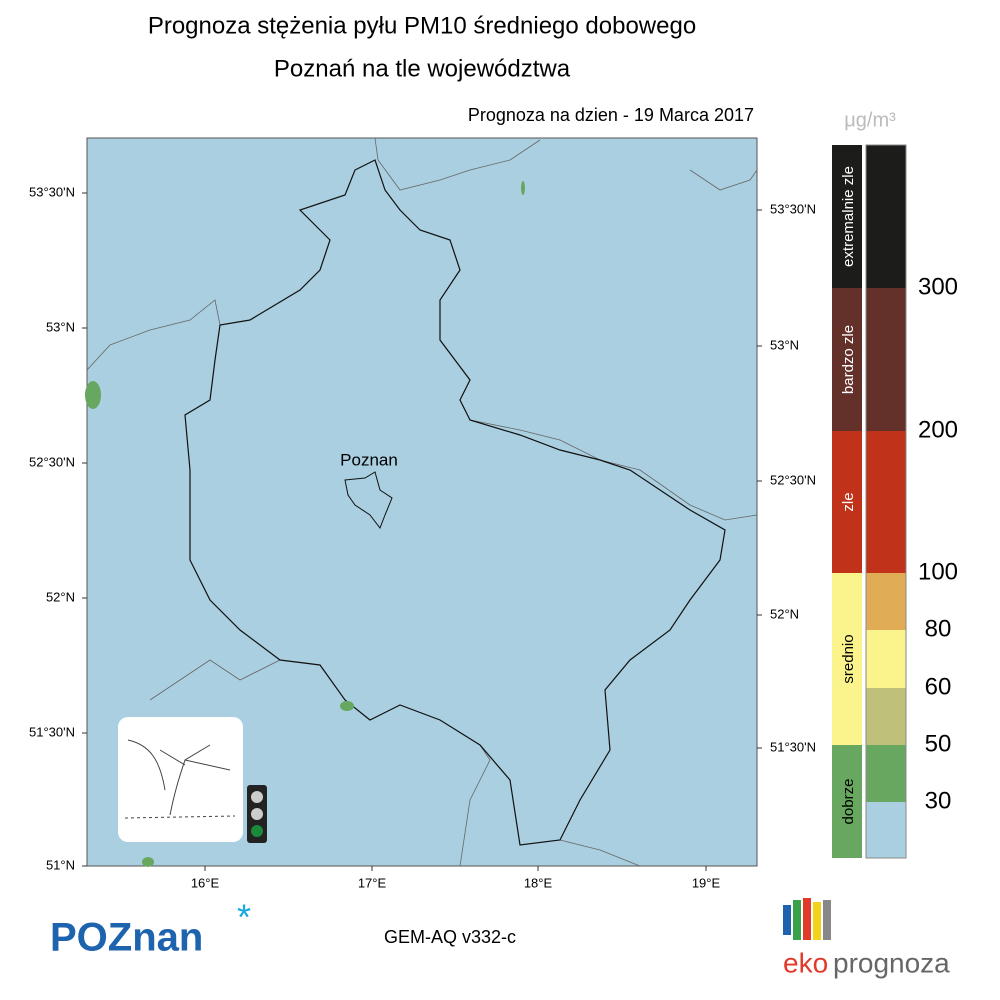  Describe the element at coordinates (450, 937) in the screenshot. I see `model: GEM-AQ v332-c` at that location.